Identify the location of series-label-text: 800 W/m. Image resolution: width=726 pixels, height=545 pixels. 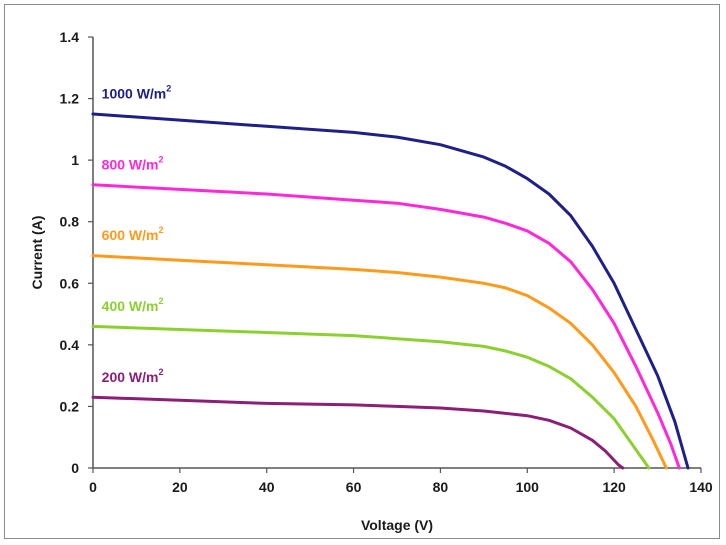
(130, 164).